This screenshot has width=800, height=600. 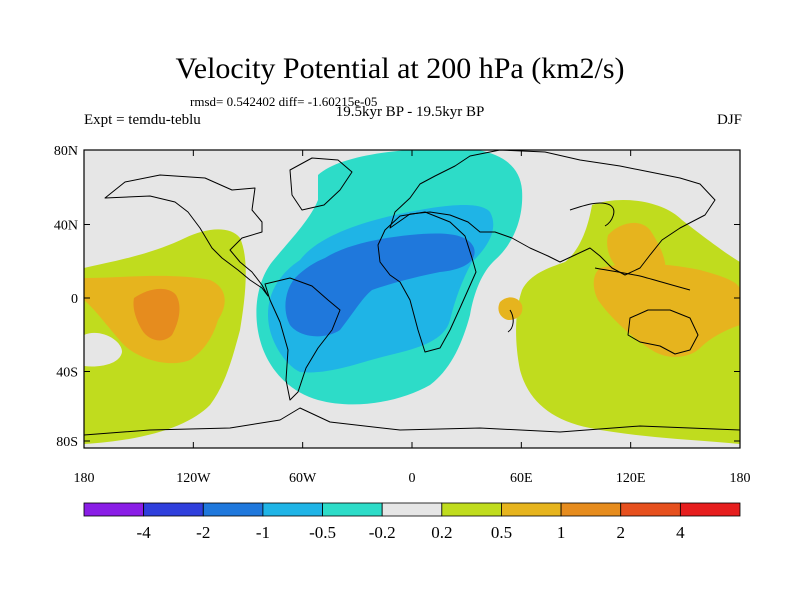 I want to click on pacific-neutral-inlet, so click(x=103, y=349).